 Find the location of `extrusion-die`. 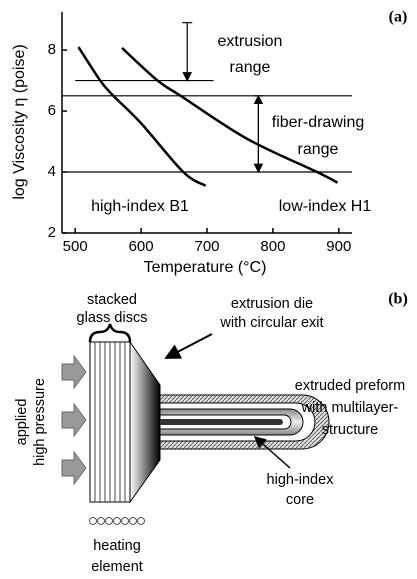

extrusion-die is located at coordinates (145, 422).